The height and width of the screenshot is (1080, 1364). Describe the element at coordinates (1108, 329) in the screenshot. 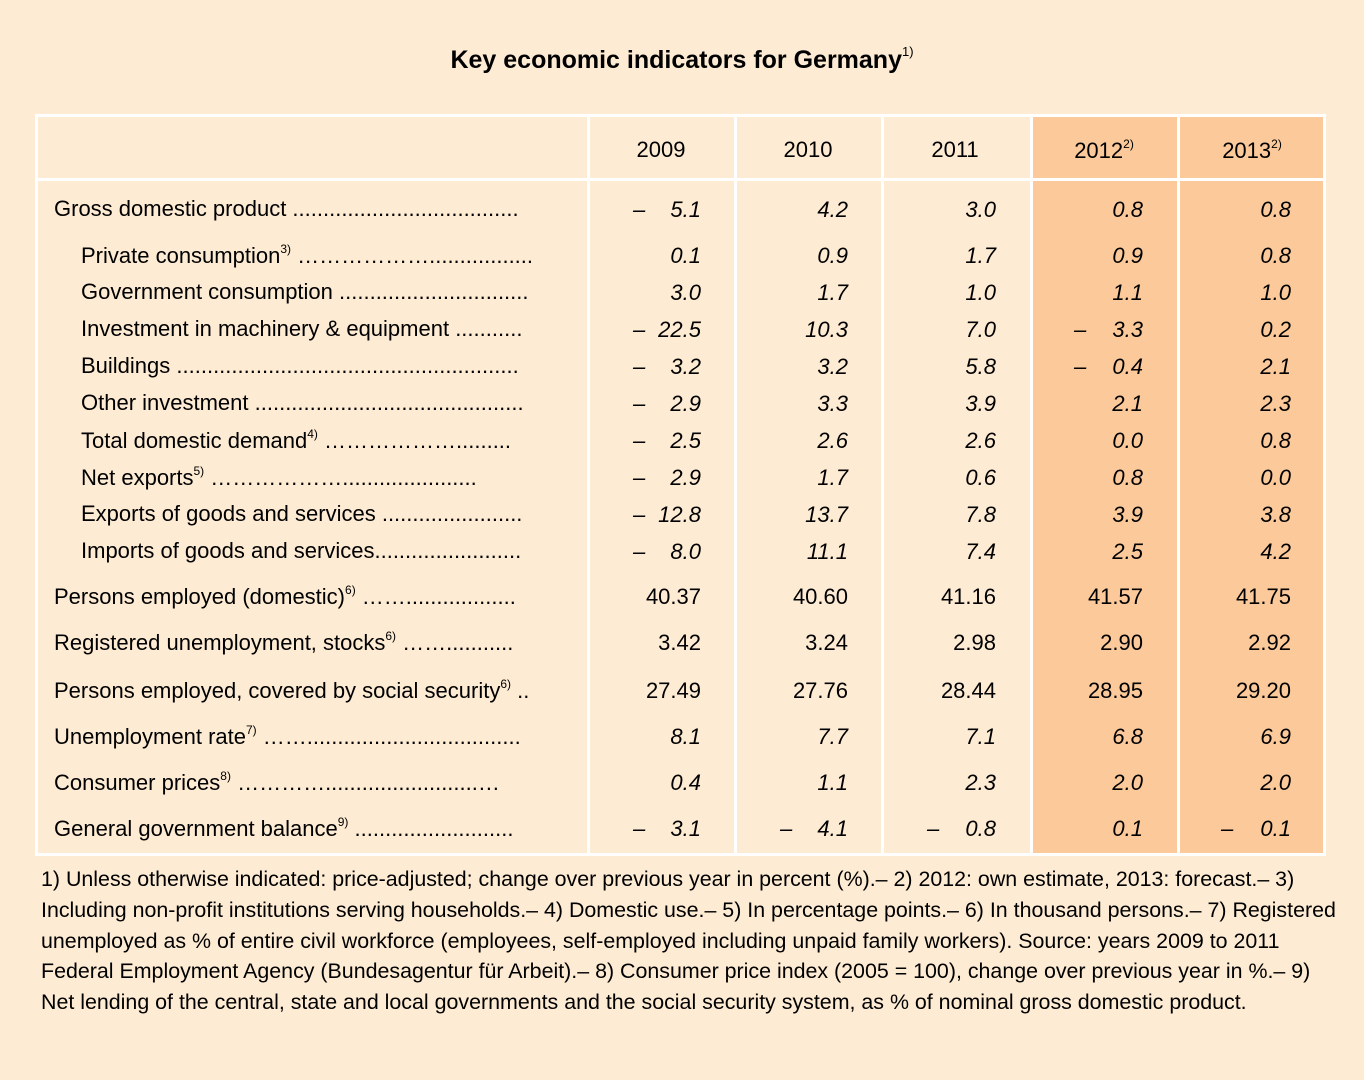

I see `table-cell: –3.3` at that location.